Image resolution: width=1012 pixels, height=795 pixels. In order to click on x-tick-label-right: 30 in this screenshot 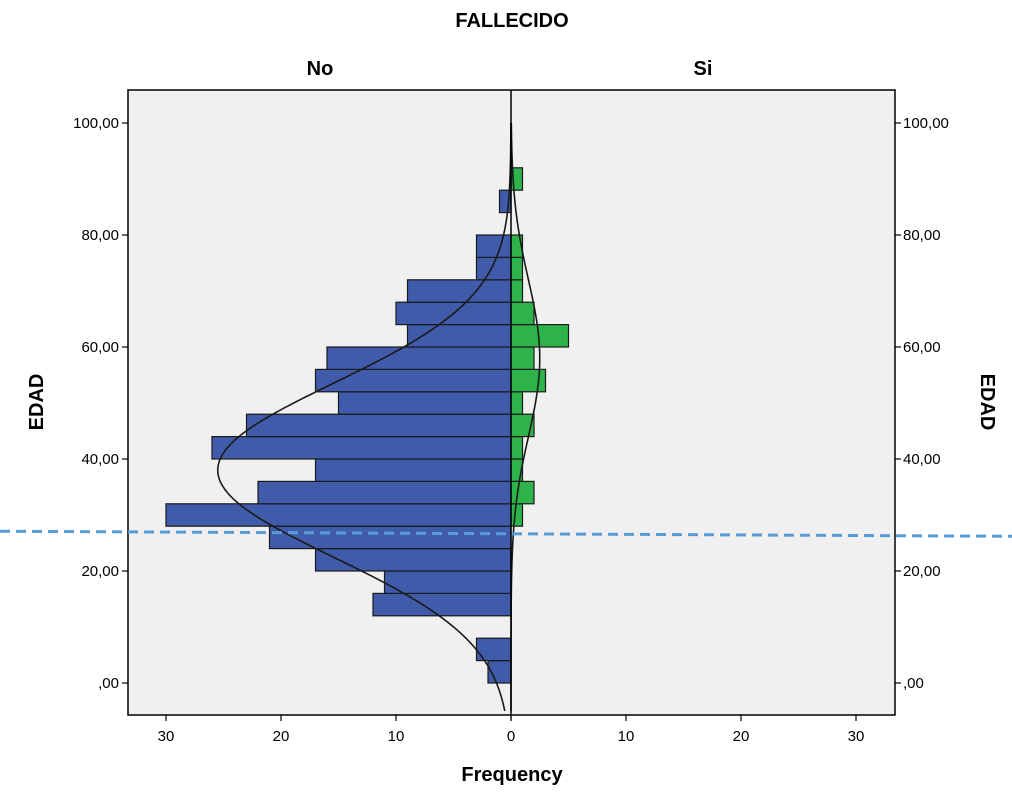, I will do `click(856, 736)`.